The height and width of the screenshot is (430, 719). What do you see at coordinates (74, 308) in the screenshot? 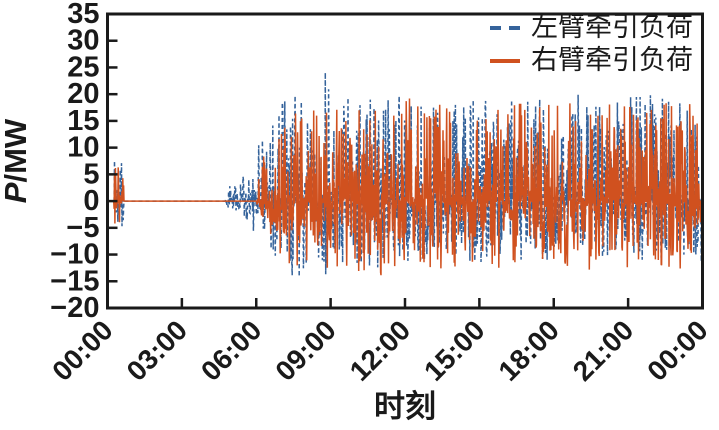
I see `y-tick-label: −20` at bounding box center [74, 308].